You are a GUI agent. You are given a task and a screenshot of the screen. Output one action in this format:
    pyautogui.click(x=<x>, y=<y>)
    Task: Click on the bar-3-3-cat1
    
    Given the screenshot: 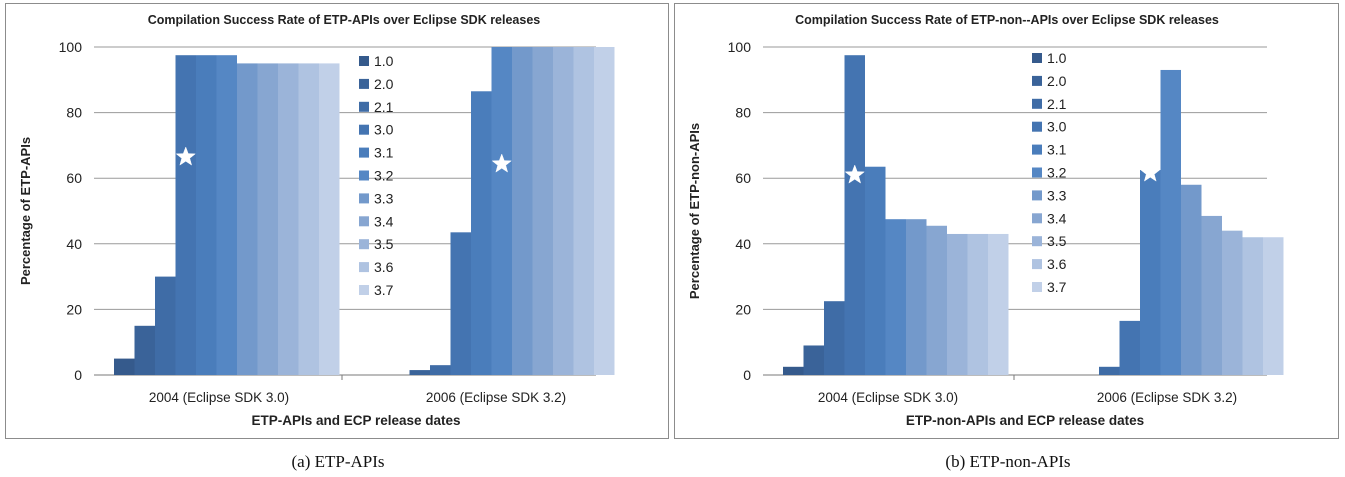 What is the action you would take?
    pyautogui.click(x=522, y=211)
    